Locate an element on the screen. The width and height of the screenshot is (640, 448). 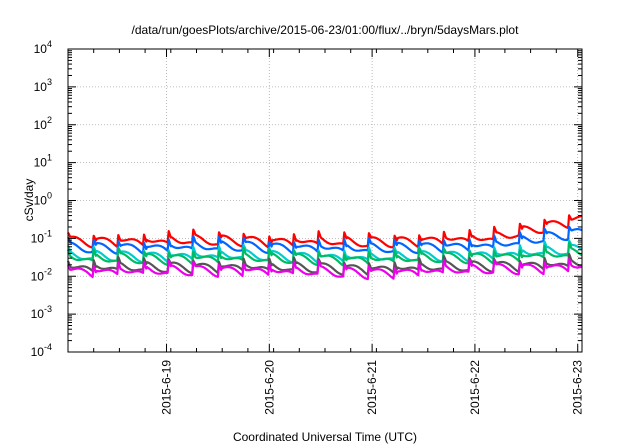
x-tick-label: 2015-6-21 is located at coordinates (372, 387).